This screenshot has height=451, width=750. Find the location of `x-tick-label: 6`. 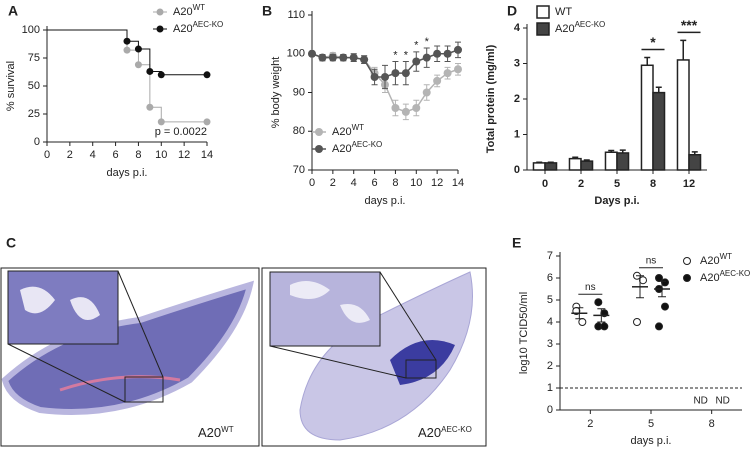

x-tick-label: 6 is located at coordinates (375, 183).